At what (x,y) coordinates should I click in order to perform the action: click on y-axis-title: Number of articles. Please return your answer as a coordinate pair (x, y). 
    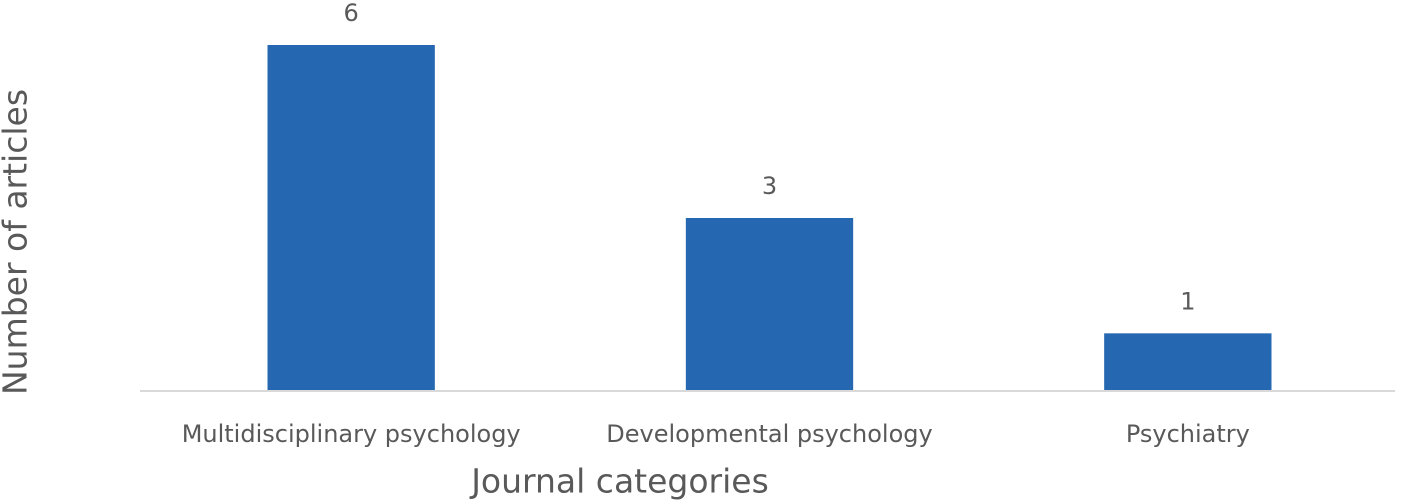
    Looking at the image, I should click on (17, 242).